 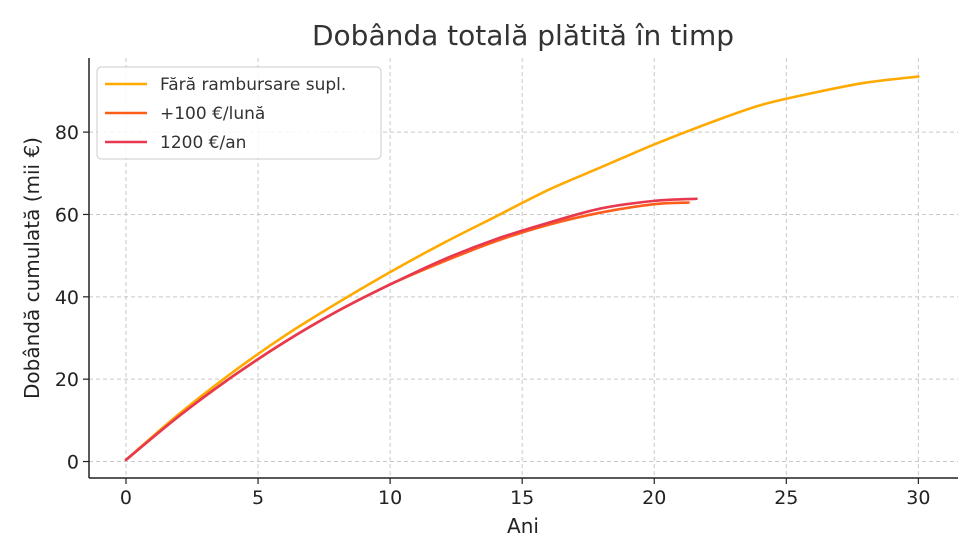 I want to click on x-tick-label: 0, so click(x=126, y=498).